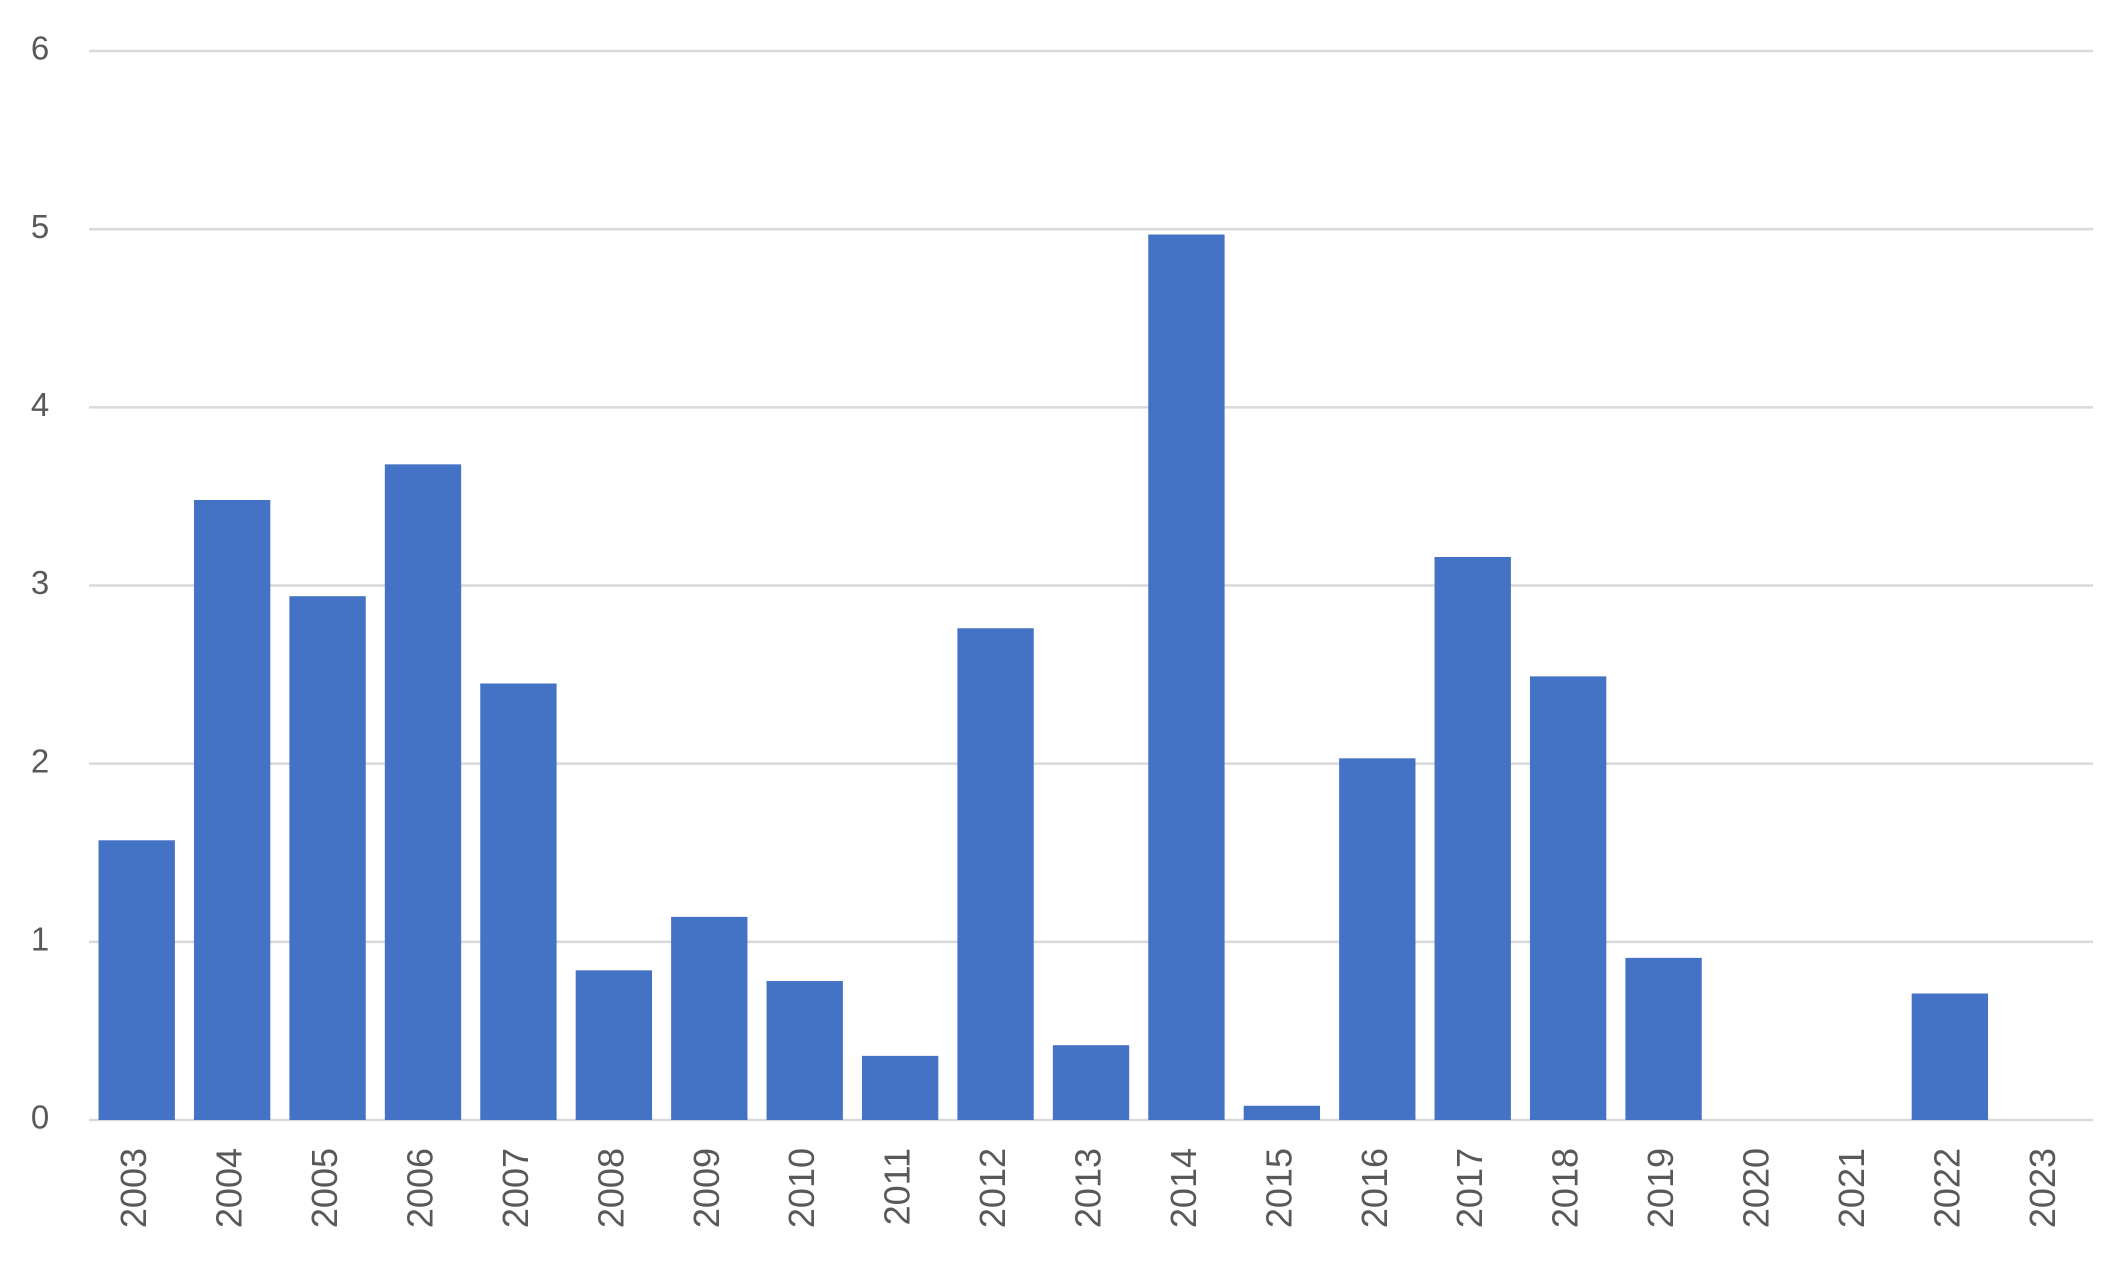 This screenshot has height=1273, width=2122. I want to click on y-tick-label: 0, so click(40, 1117).